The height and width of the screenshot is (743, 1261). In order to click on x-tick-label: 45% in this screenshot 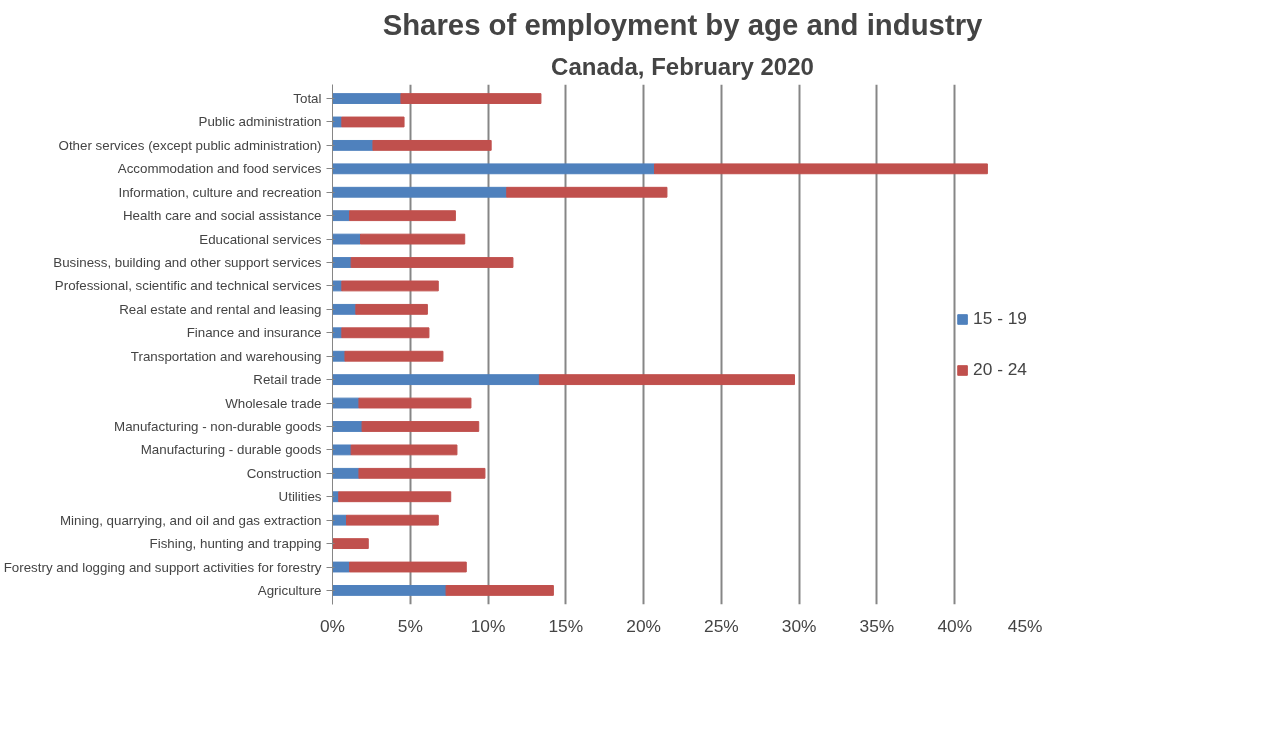, I will do `click(1025, 625)`.